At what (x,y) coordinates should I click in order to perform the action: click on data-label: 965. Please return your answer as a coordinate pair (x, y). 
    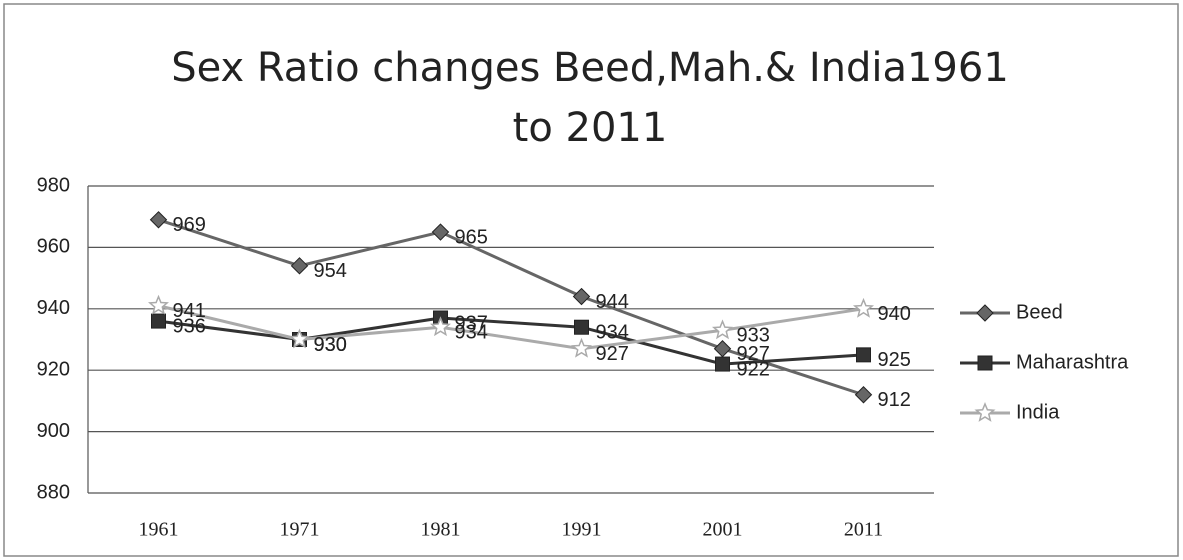
    Looking at the image, I should click on (471, 237).